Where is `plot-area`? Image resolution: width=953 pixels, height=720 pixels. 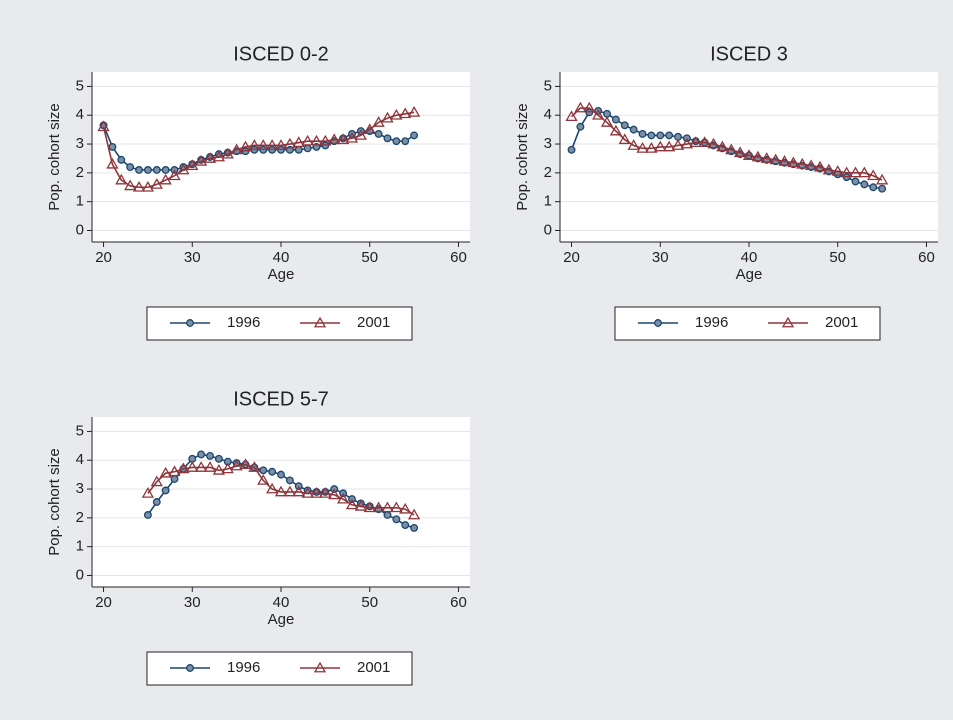
plot-area is located at coordinates (281, 502).